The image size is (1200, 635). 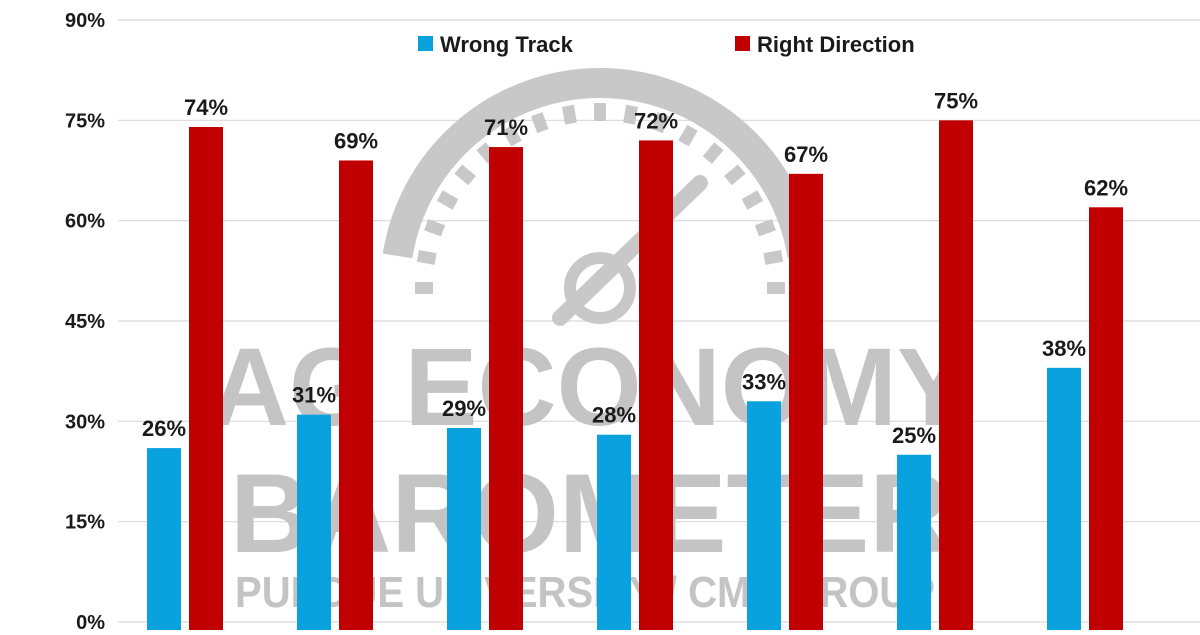 What do you see at coordinates (507, 44) in the screenshot?
I see `legend-label-wrong-track: Wrong Track` at bounding box center [507, 44].